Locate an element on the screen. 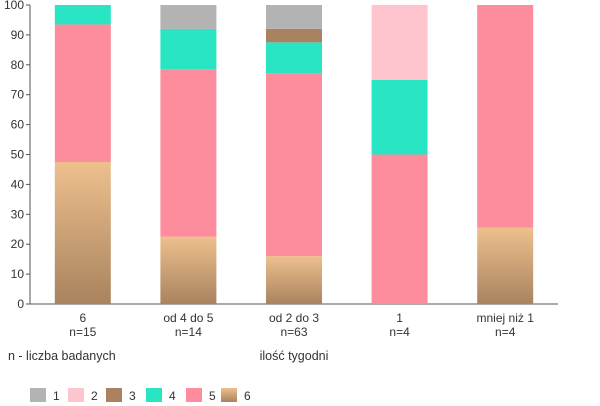 The height and width of the screenshot is (406, 600). legend-label-6: 6 is located at coordinates (247, 396).